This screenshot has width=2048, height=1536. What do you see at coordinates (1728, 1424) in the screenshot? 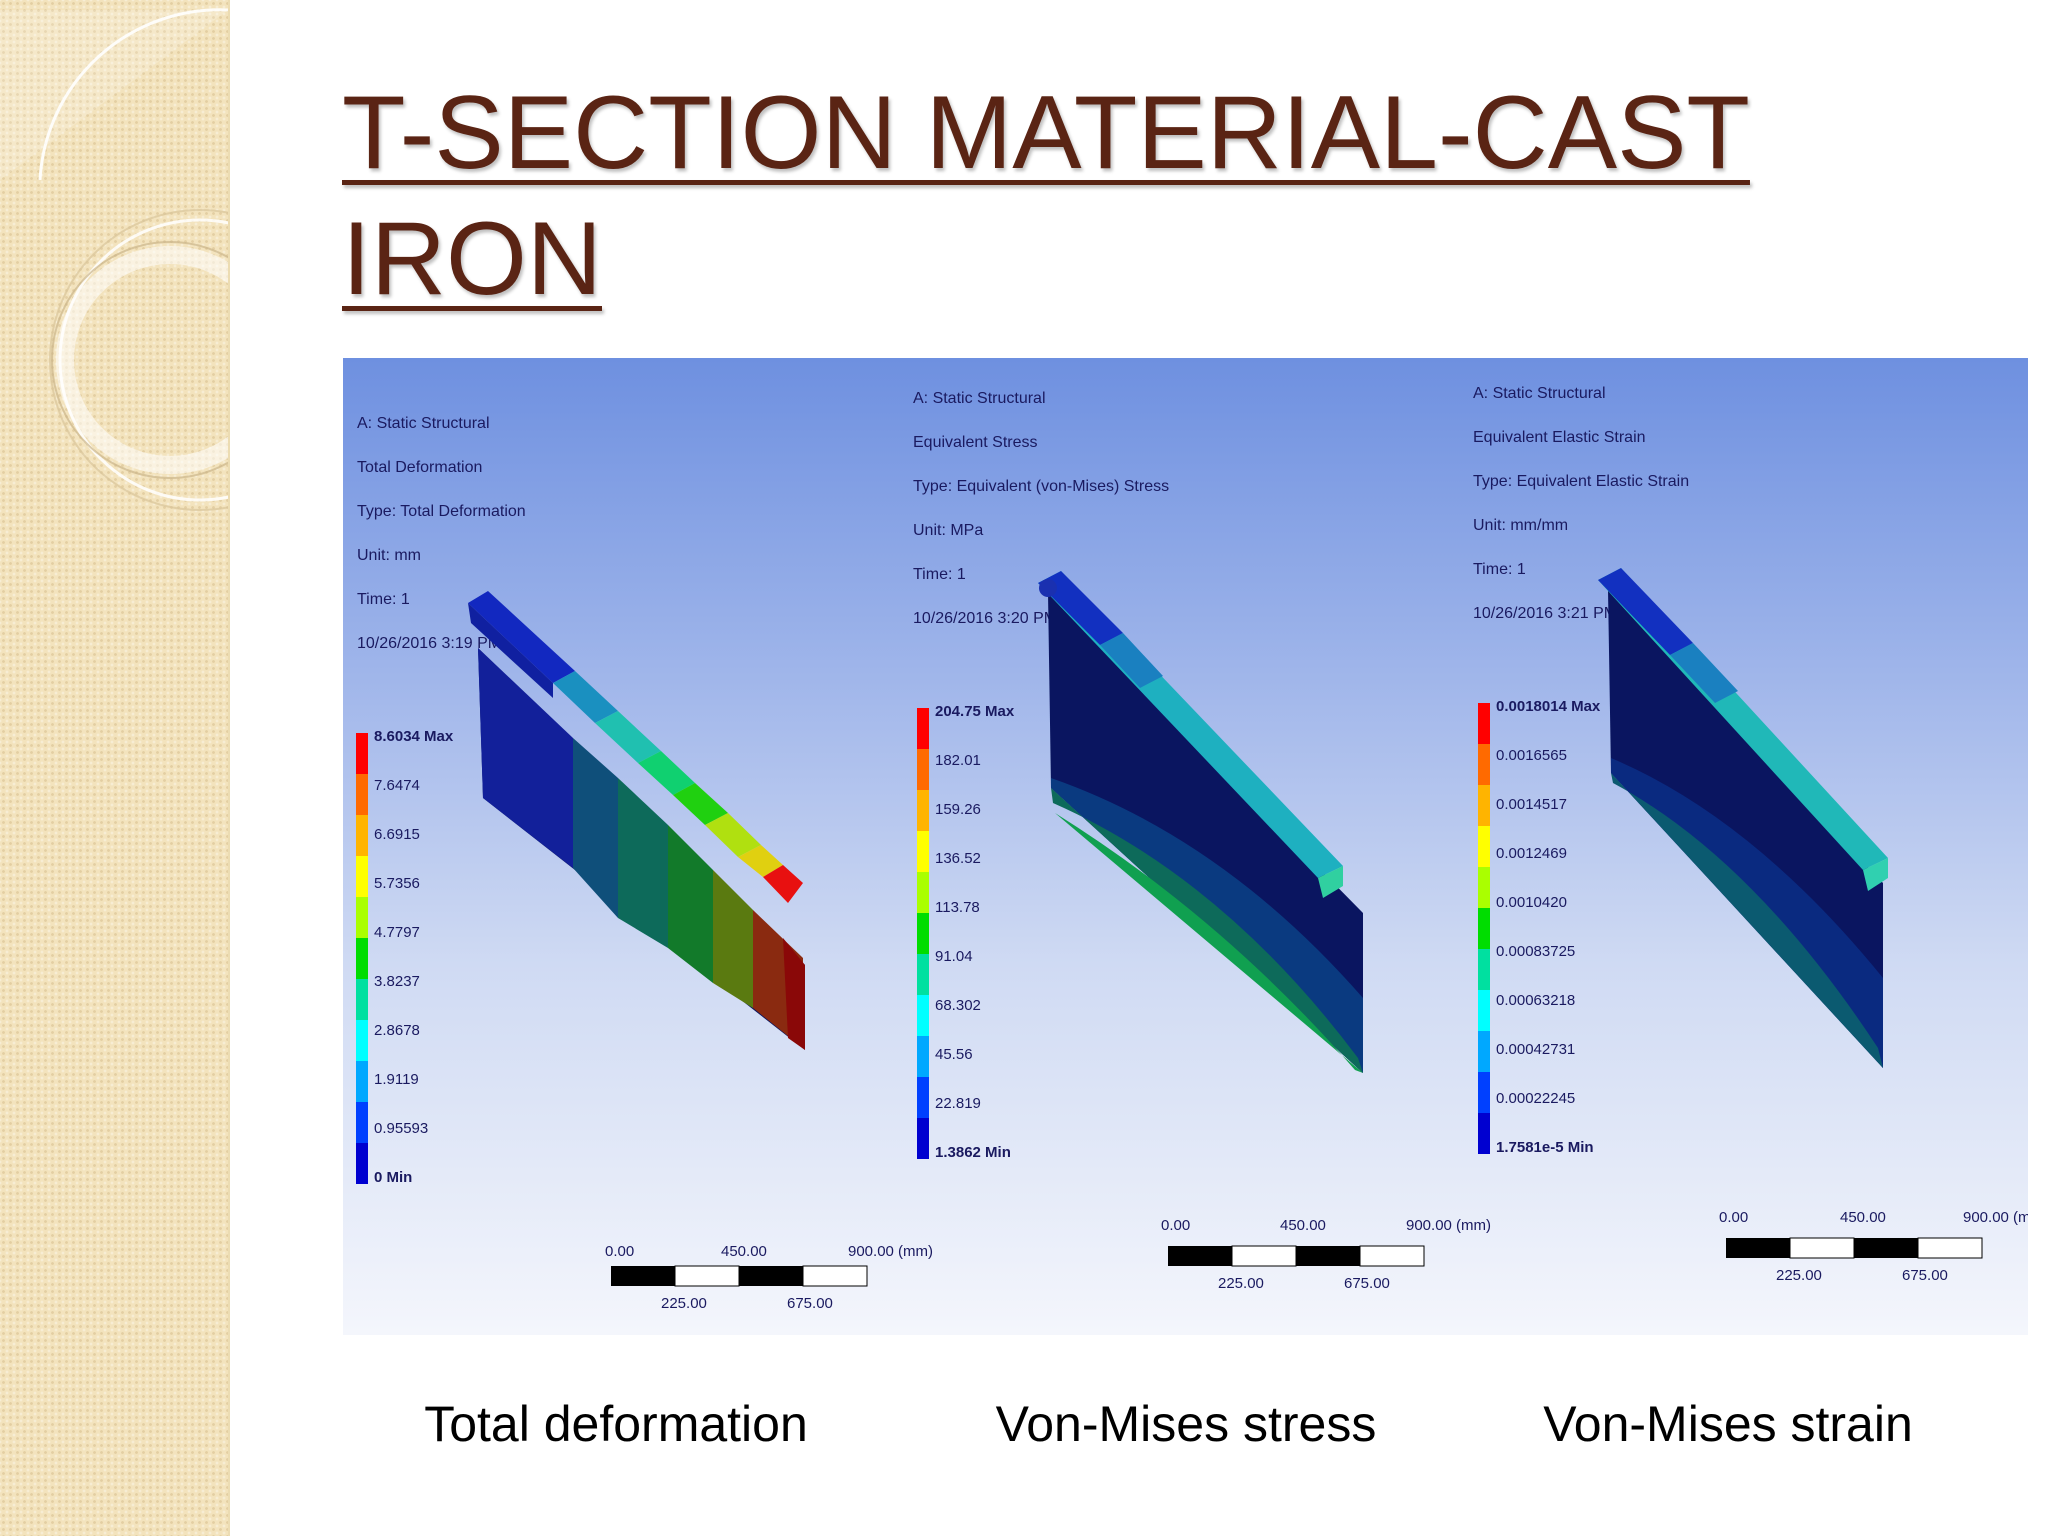
I see `caption-von-mises-strain: Von-Mises strain` at bounding box center [1728, 1424].